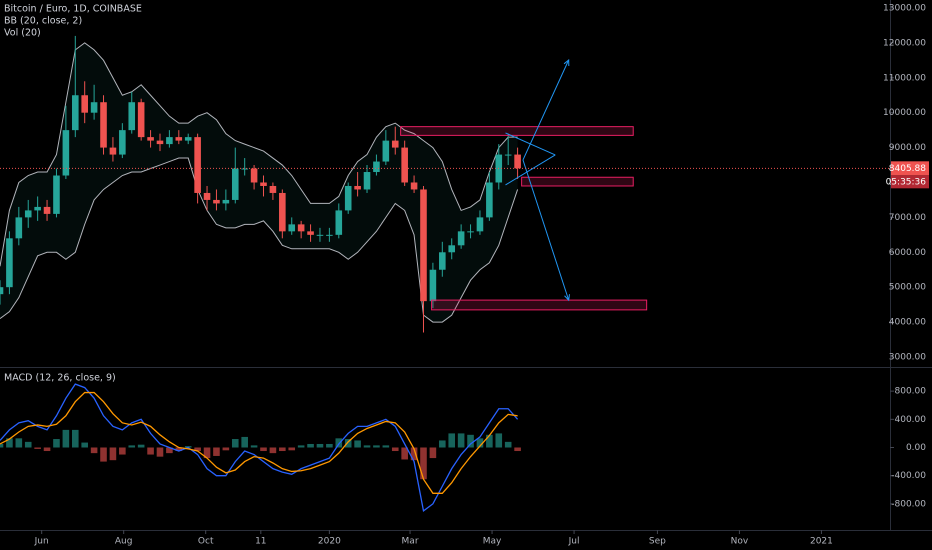 Image resolution: width=932 pixels, height=550 pixels. I want to click on y-tick-label: 6000.00, so click(907, 253).